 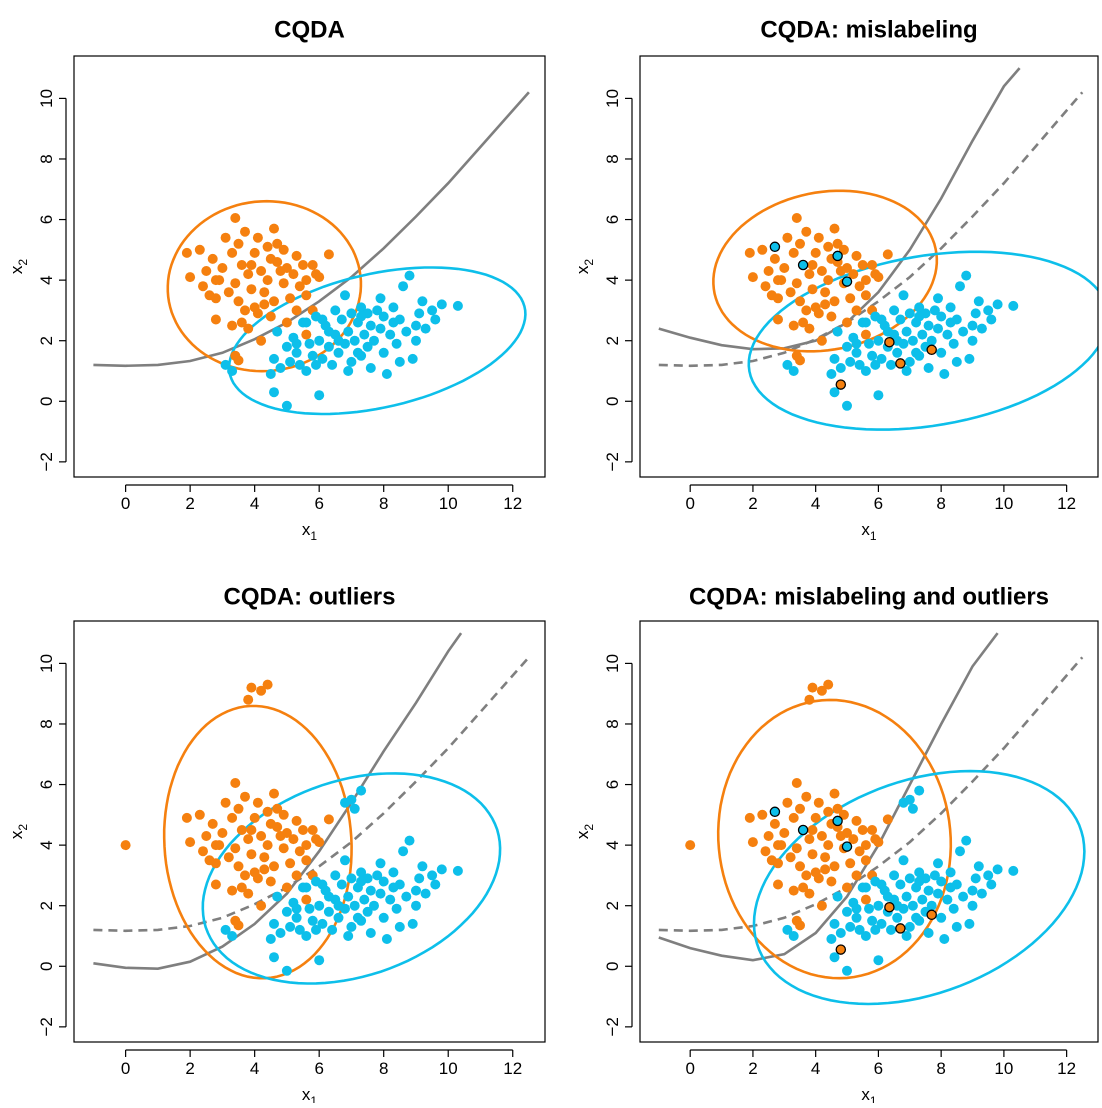 I want to click on orange-tolerance-ellipse, so click(x=834, y=839).